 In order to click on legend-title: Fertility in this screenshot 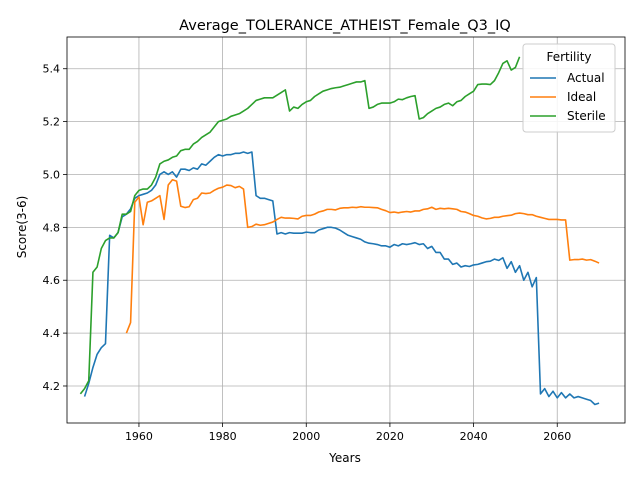, I will do `click(568, 57)`.